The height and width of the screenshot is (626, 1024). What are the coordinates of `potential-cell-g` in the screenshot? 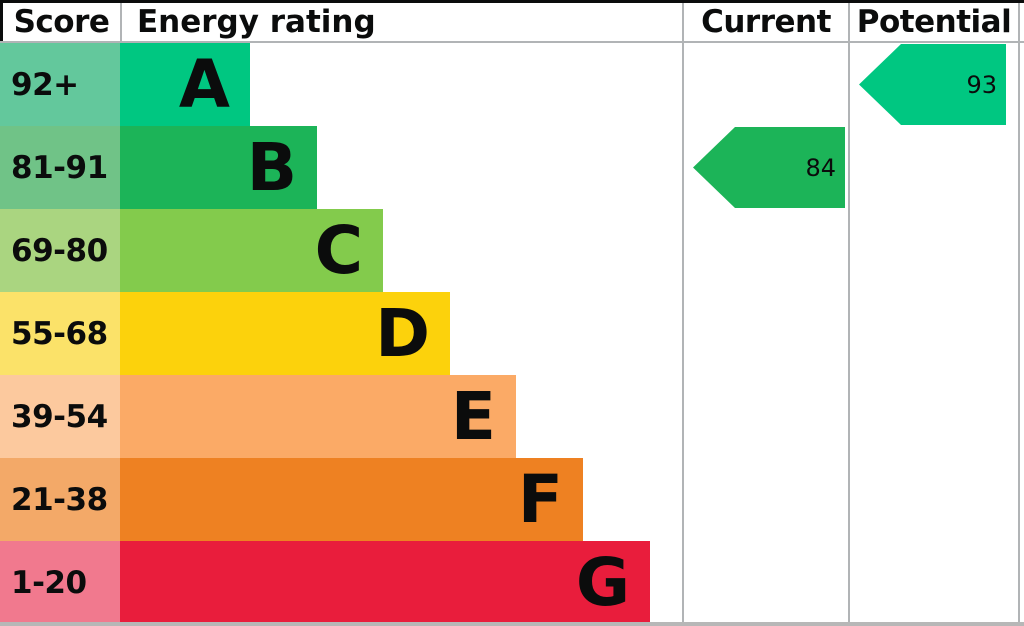 It's located at (934, 581).